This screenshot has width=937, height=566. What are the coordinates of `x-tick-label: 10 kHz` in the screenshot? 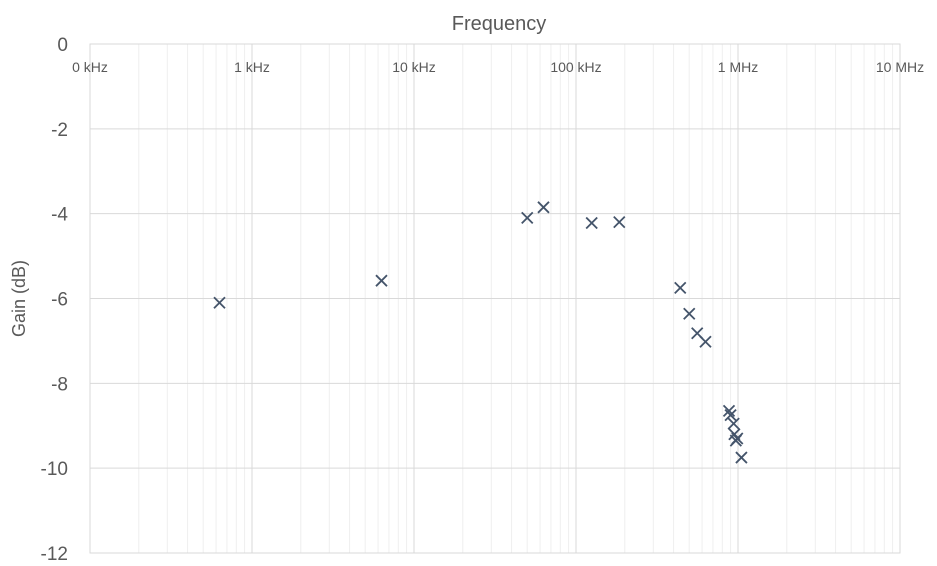 It's located at (414, 67).